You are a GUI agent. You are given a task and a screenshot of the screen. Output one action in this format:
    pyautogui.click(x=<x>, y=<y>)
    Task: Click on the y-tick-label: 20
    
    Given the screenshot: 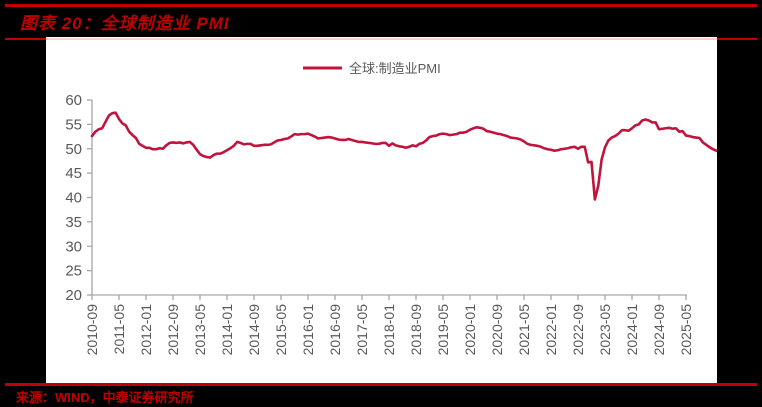 What is the action you would take?
    pyautogui.click(x=73, y=295)
    